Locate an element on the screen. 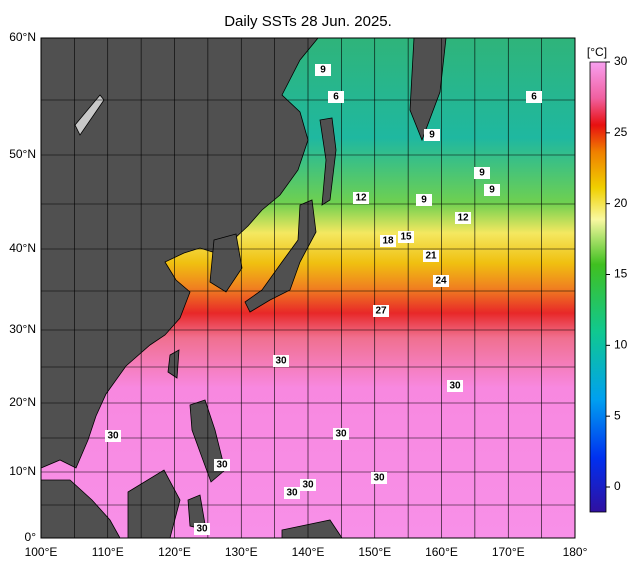  contour-label: 24 is located at coordinates (441, 281).